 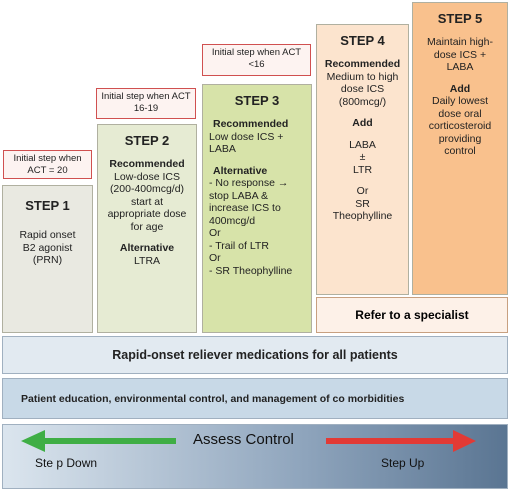 What do you see at coordinates (460, 151) in the screenshot?
I see `step-line: control` at bounding box center [460, 151].